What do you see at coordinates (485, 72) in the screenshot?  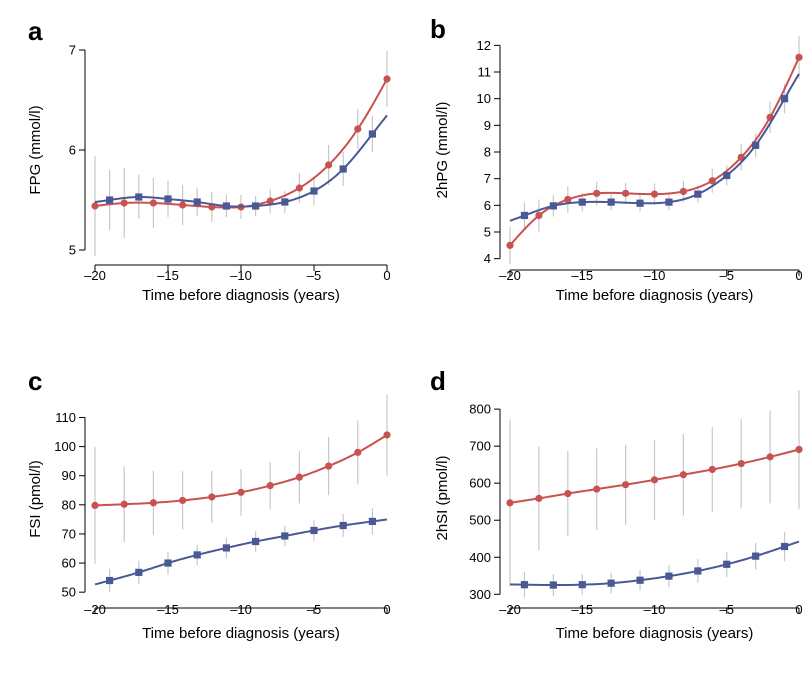 I see `y-tick-label: 11` at bounding box center [485, 72].